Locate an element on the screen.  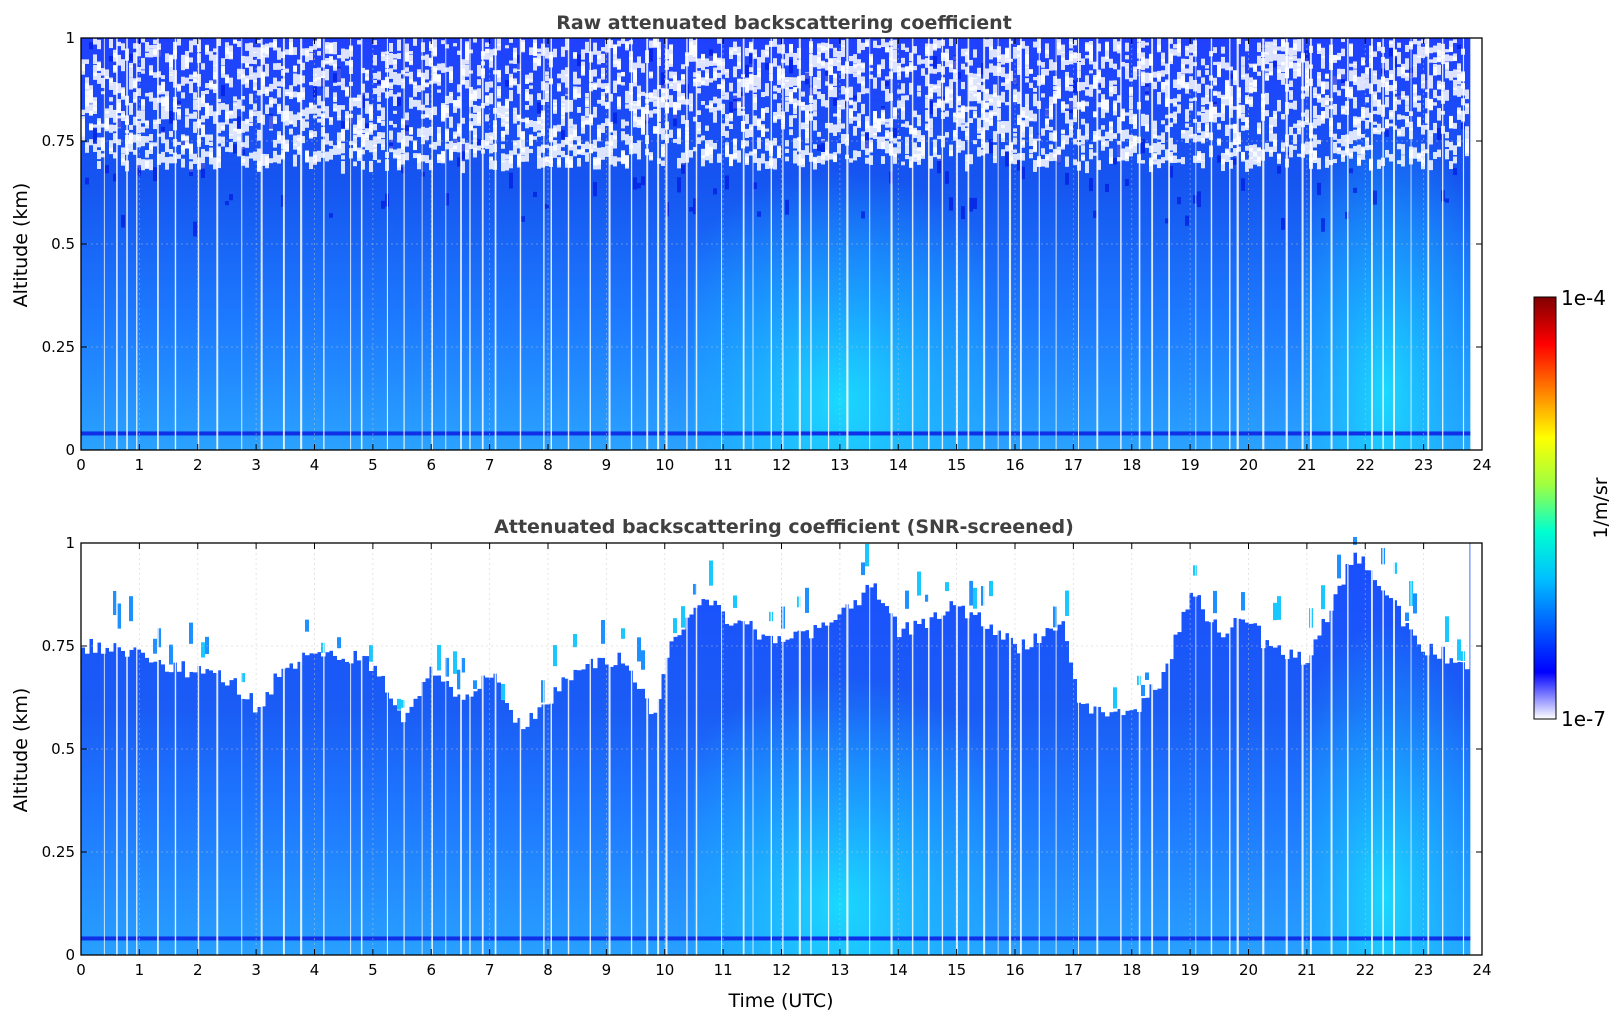
colorbar-unit-label: 1/m/sr is located at coordinates (1601, 507).